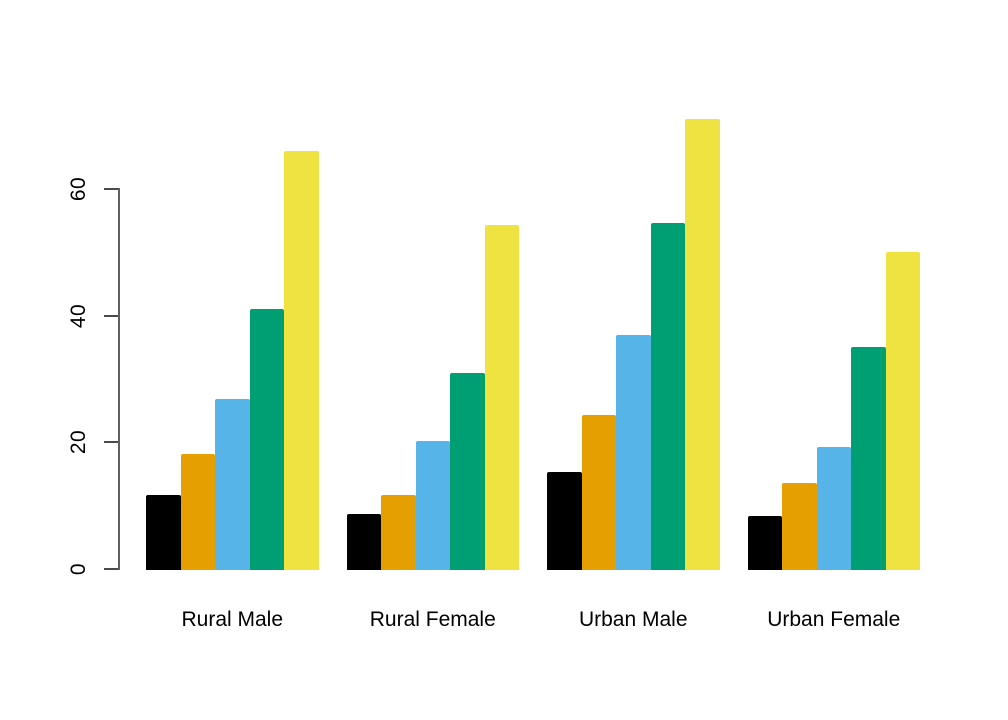 The width and height of the screenshot is (1008, 720). Describe the element at coordinates (633, 619) in the screenshot. I see `x-axis-label: Urban Male` at that location.